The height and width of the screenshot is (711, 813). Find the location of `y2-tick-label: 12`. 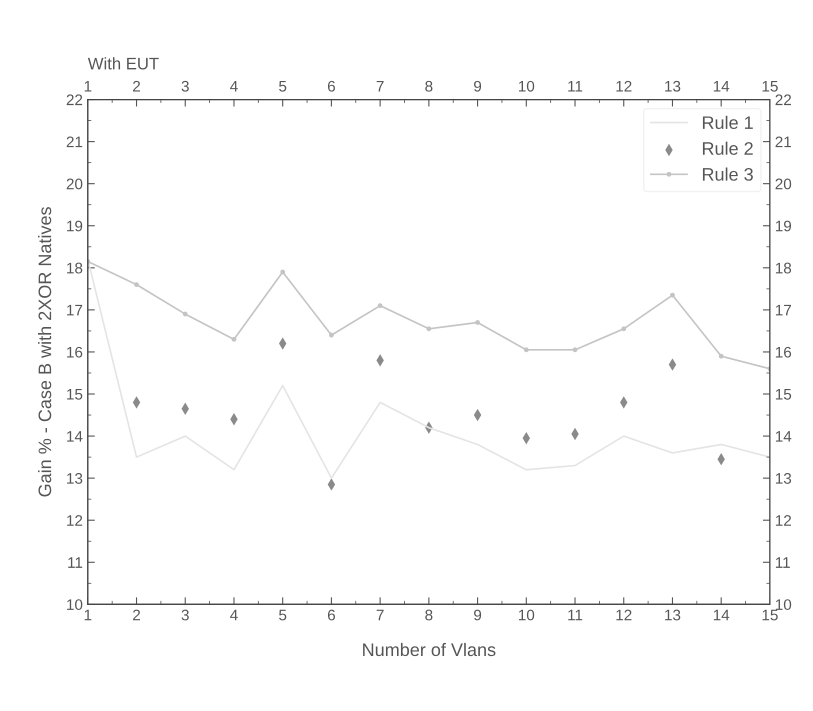

y2-tick-label: 12 is located at coordinates (783, 520).